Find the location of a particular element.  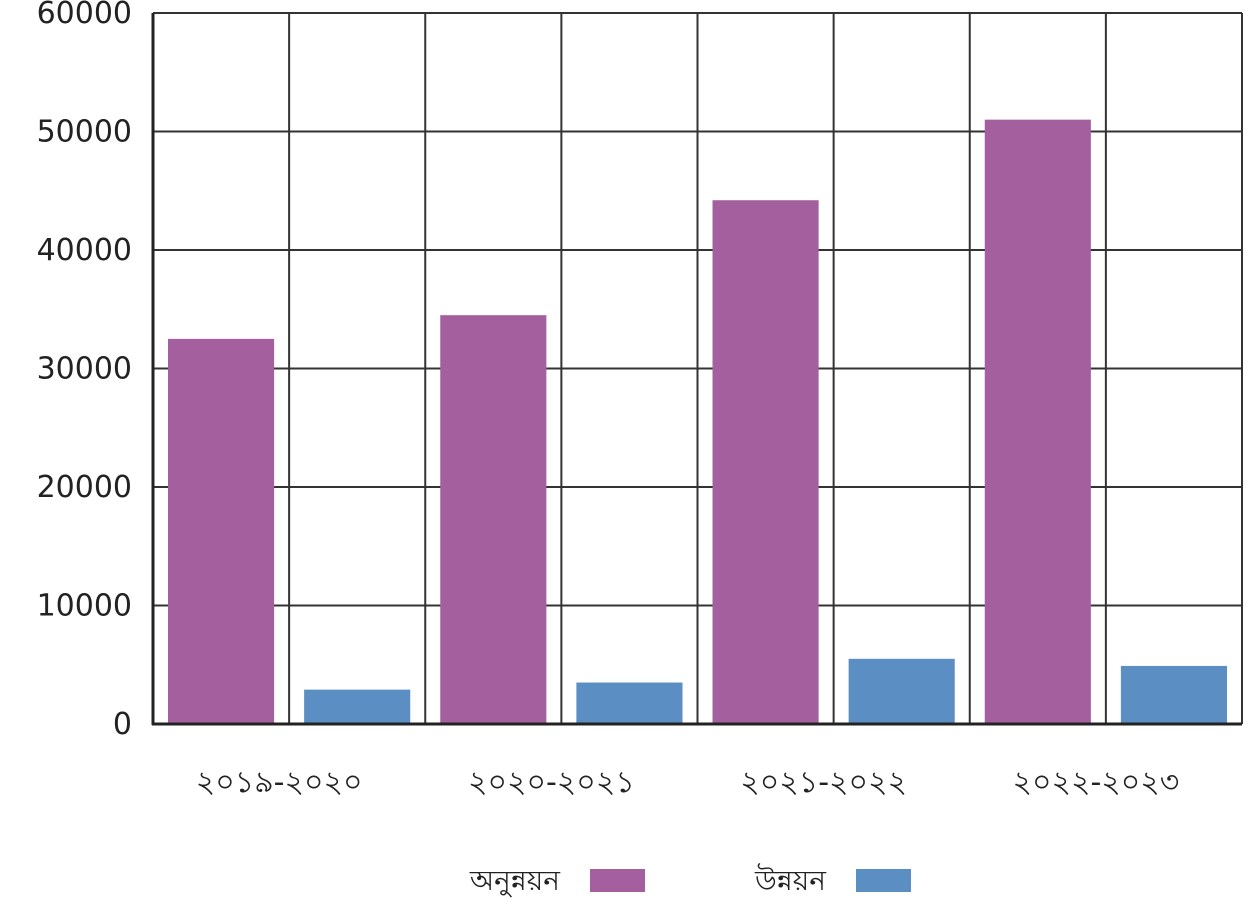

y-tick-labels: 0 10000 20000 30000 40000 50000 60000 is located at coordinates (84, 371).